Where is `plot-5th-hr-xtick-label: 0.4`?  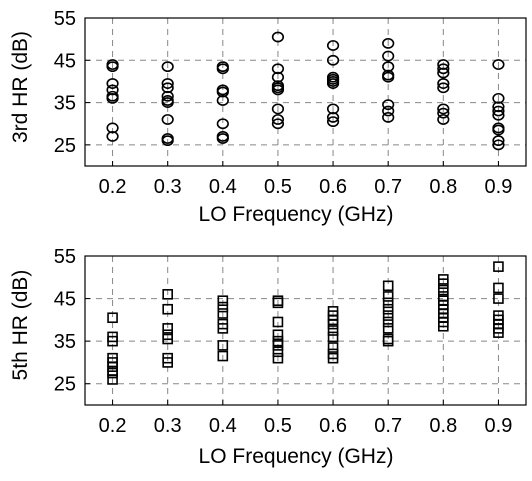 plot-5th-hr-xtick-label: 0.4 is located at coordinates (223, 426).